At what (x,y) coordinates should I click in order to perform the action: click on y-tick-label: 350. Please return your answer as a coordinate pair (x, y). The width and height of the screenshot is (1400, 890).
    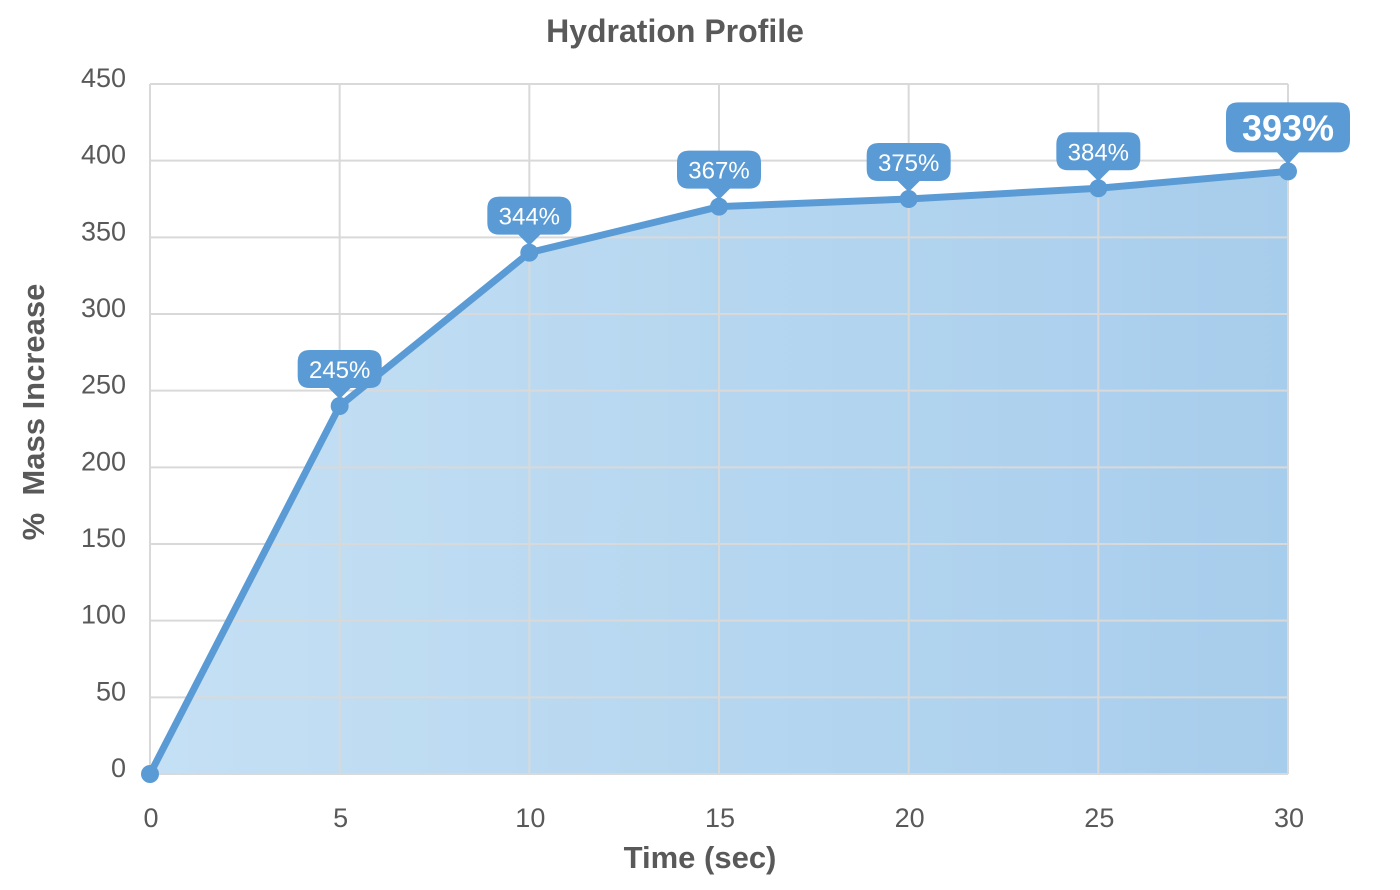
    Looking at the image, I should click on (103, 231).